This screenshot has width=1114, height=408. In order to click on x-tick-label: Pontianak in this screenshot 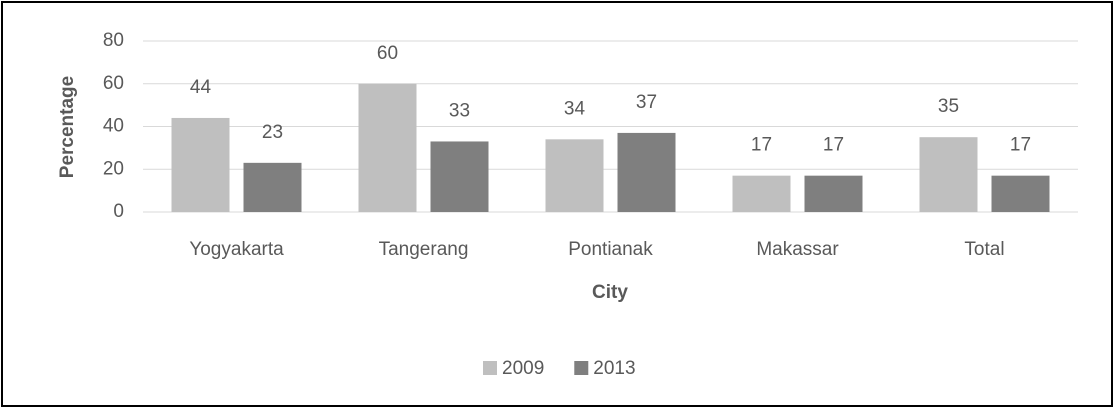, I will do `click(610, 249)`.